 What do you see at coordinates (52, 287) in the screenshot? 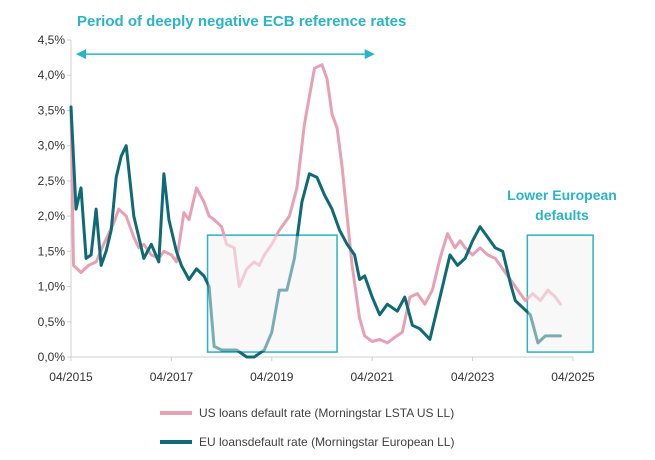
I see `y-tick-label: 1,0%` at bounding box center [52, 287].